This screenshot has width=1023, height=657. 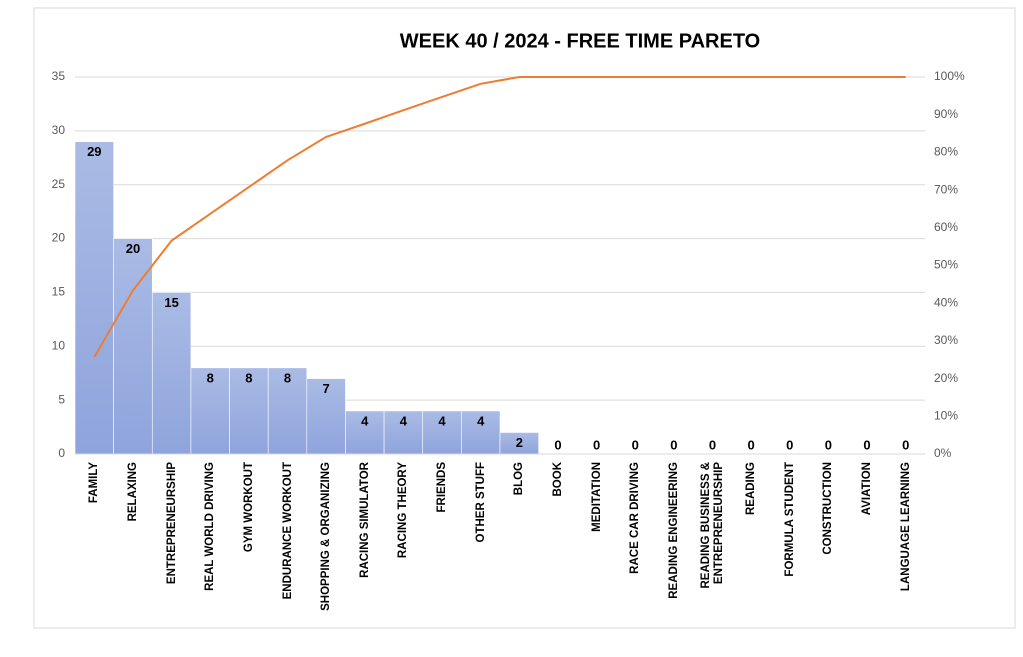 What do you see at coordinates (326, 388) in the screenshot?
I see `value-label: 7` at bounding box center [326, 388].